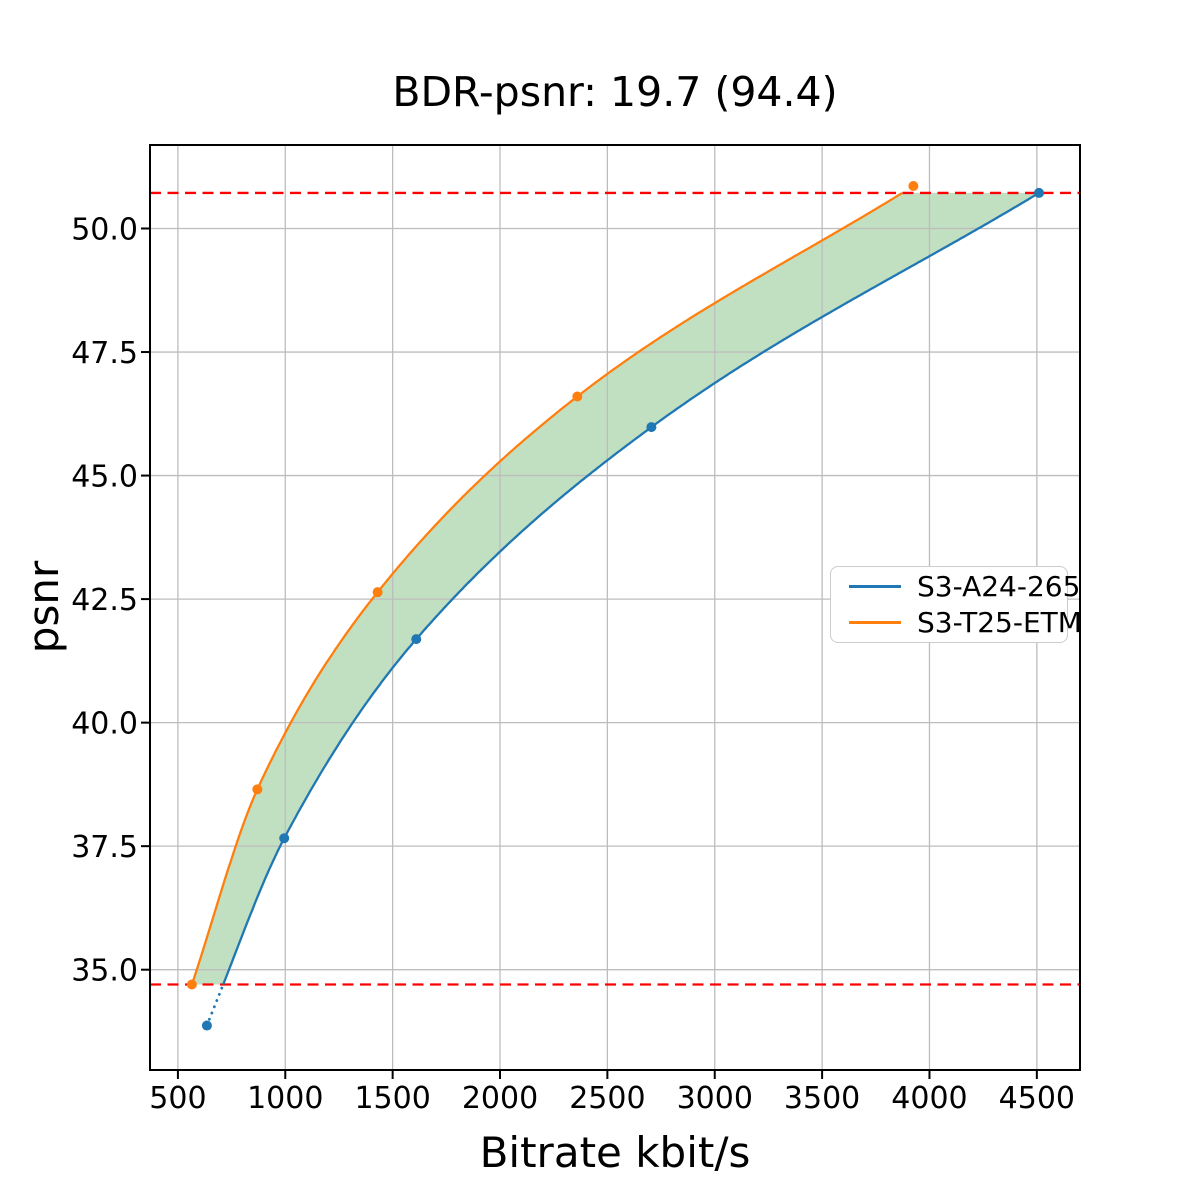 Image resolution: width=1200 pixels, height=1200 pixels. I want to click on svg-text: 1500, so click(392, 1098).